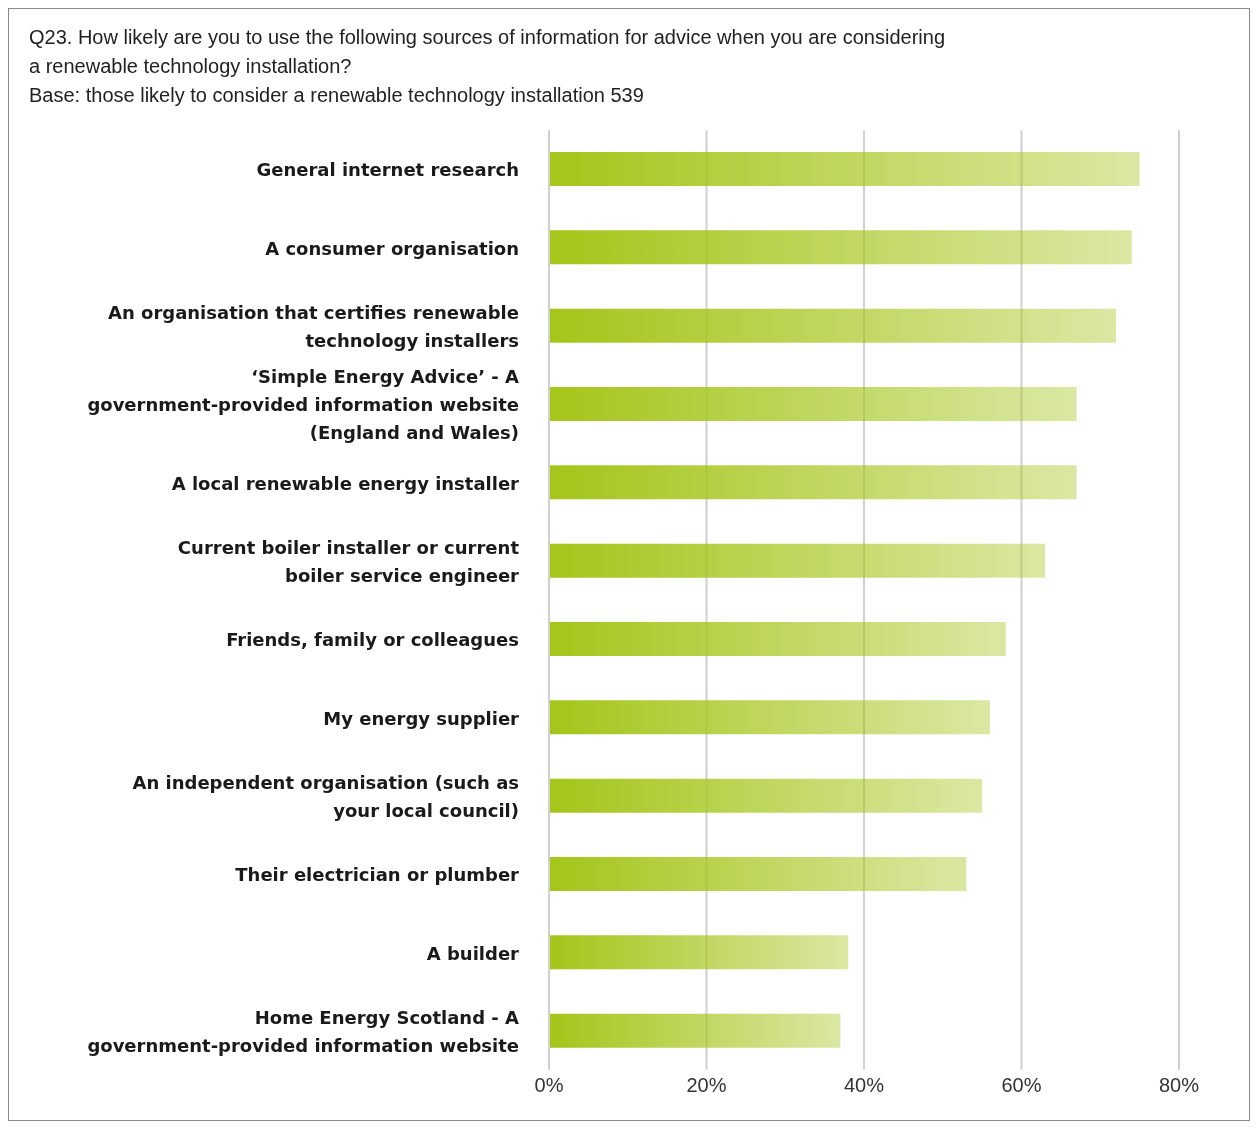 The height and width of the screenshot is (1135, 1256). Describe the element at coordinates (377, 875) in the screenshot. I see `y-tick-label: Their electrician or plumber` at that location.